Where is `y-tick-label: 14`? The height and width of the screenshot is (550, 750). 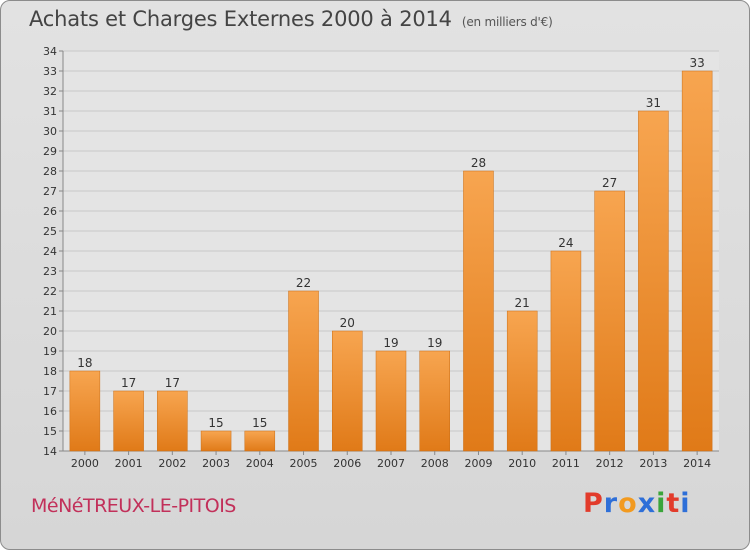 y-tick-label: 14 is located at coordinates (50, 451).